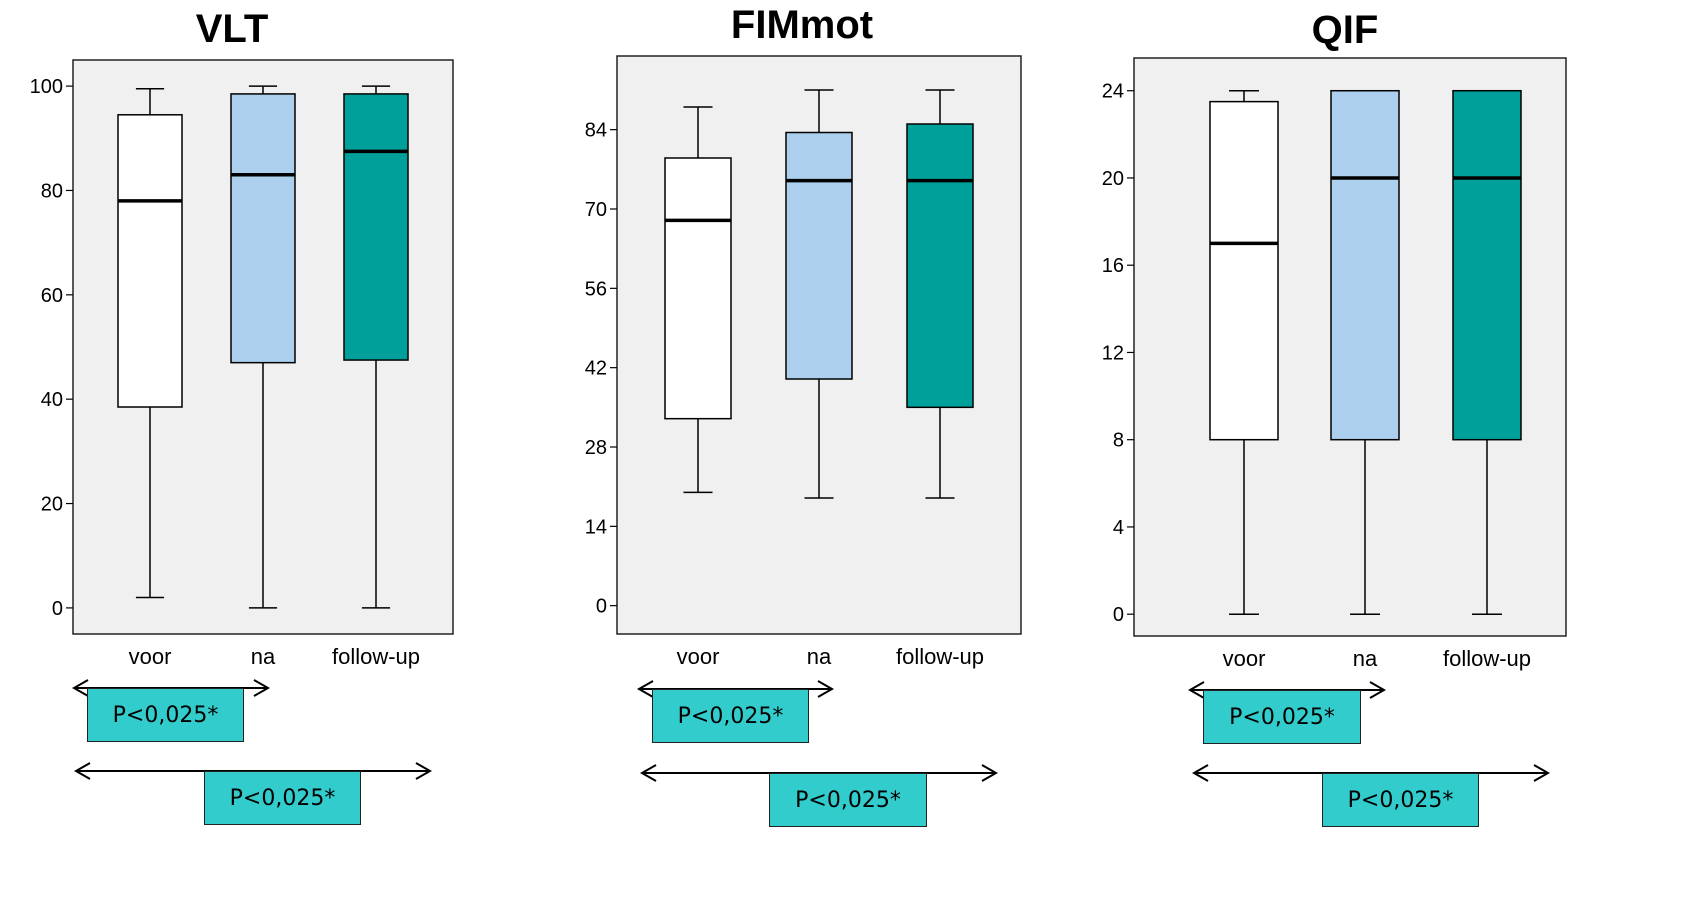  What do you see at coordinates (52, 296) in the screenshot?
I see `y-tick-label: 60` at bounding box center [52, 296].